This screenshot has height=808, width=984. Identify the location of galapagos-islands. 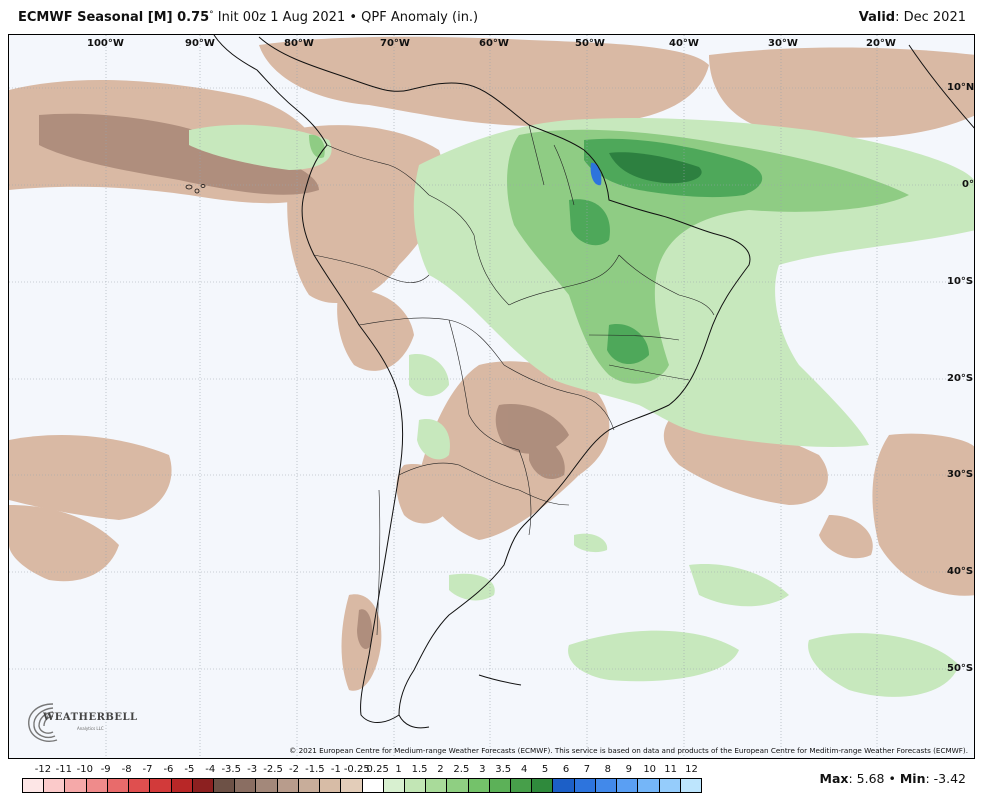
(195, 189).